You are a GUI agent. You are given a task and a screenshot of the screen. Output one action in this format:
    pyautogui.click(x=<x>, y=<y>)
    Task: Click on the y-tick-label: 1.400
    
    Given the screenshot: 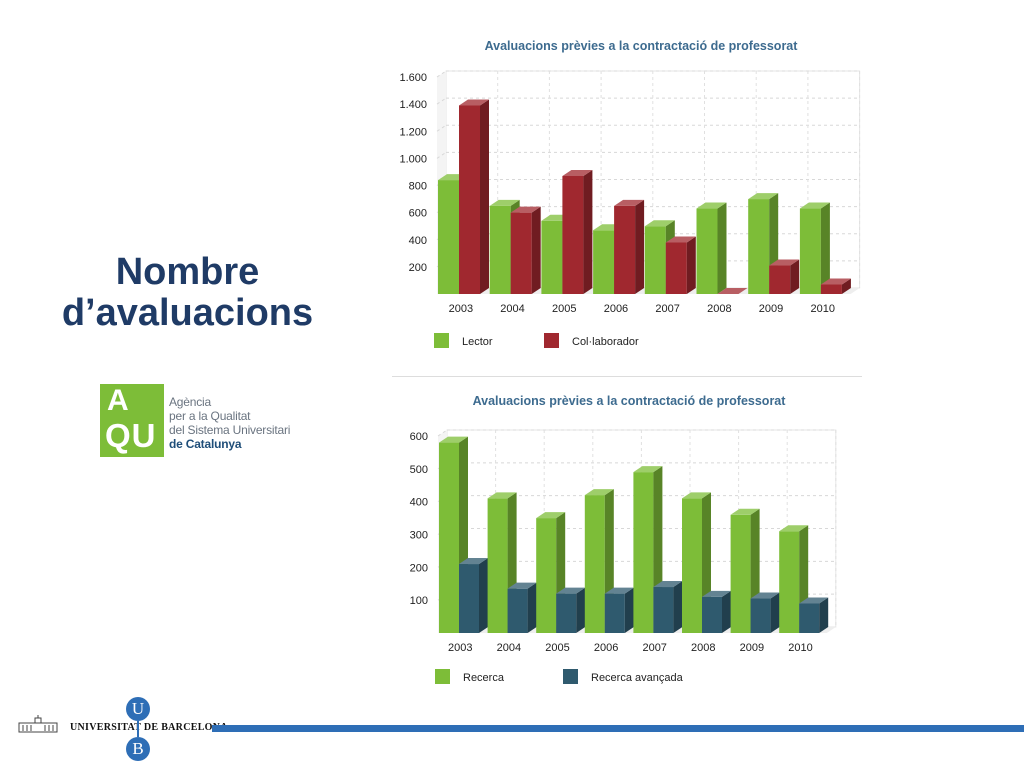 What is the action you would take?
    pyautogui.click(x=413, y=105)
    